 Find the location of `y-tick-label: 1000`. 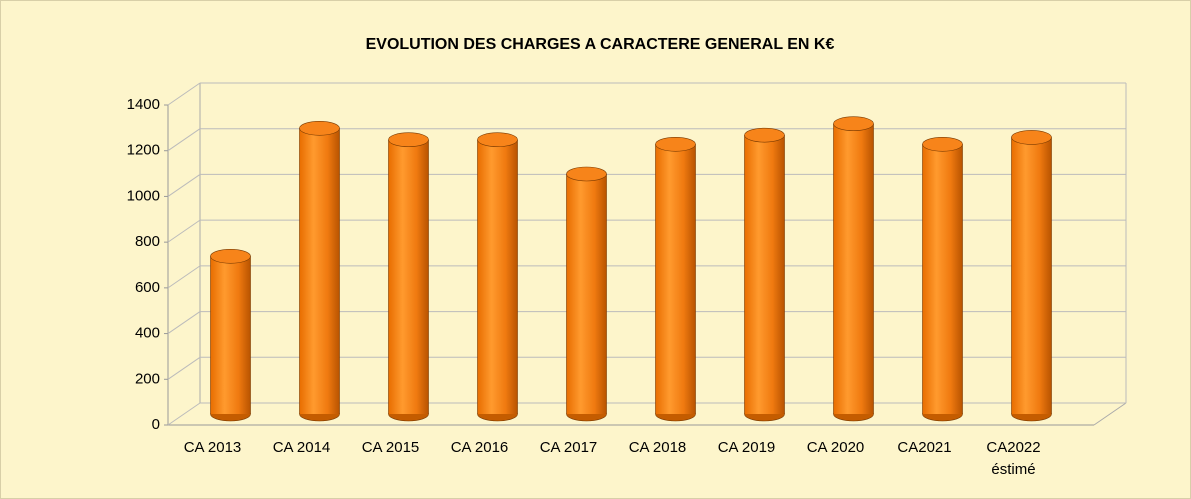

y-tick-label: 1000 is located at coordinates (143, 195).